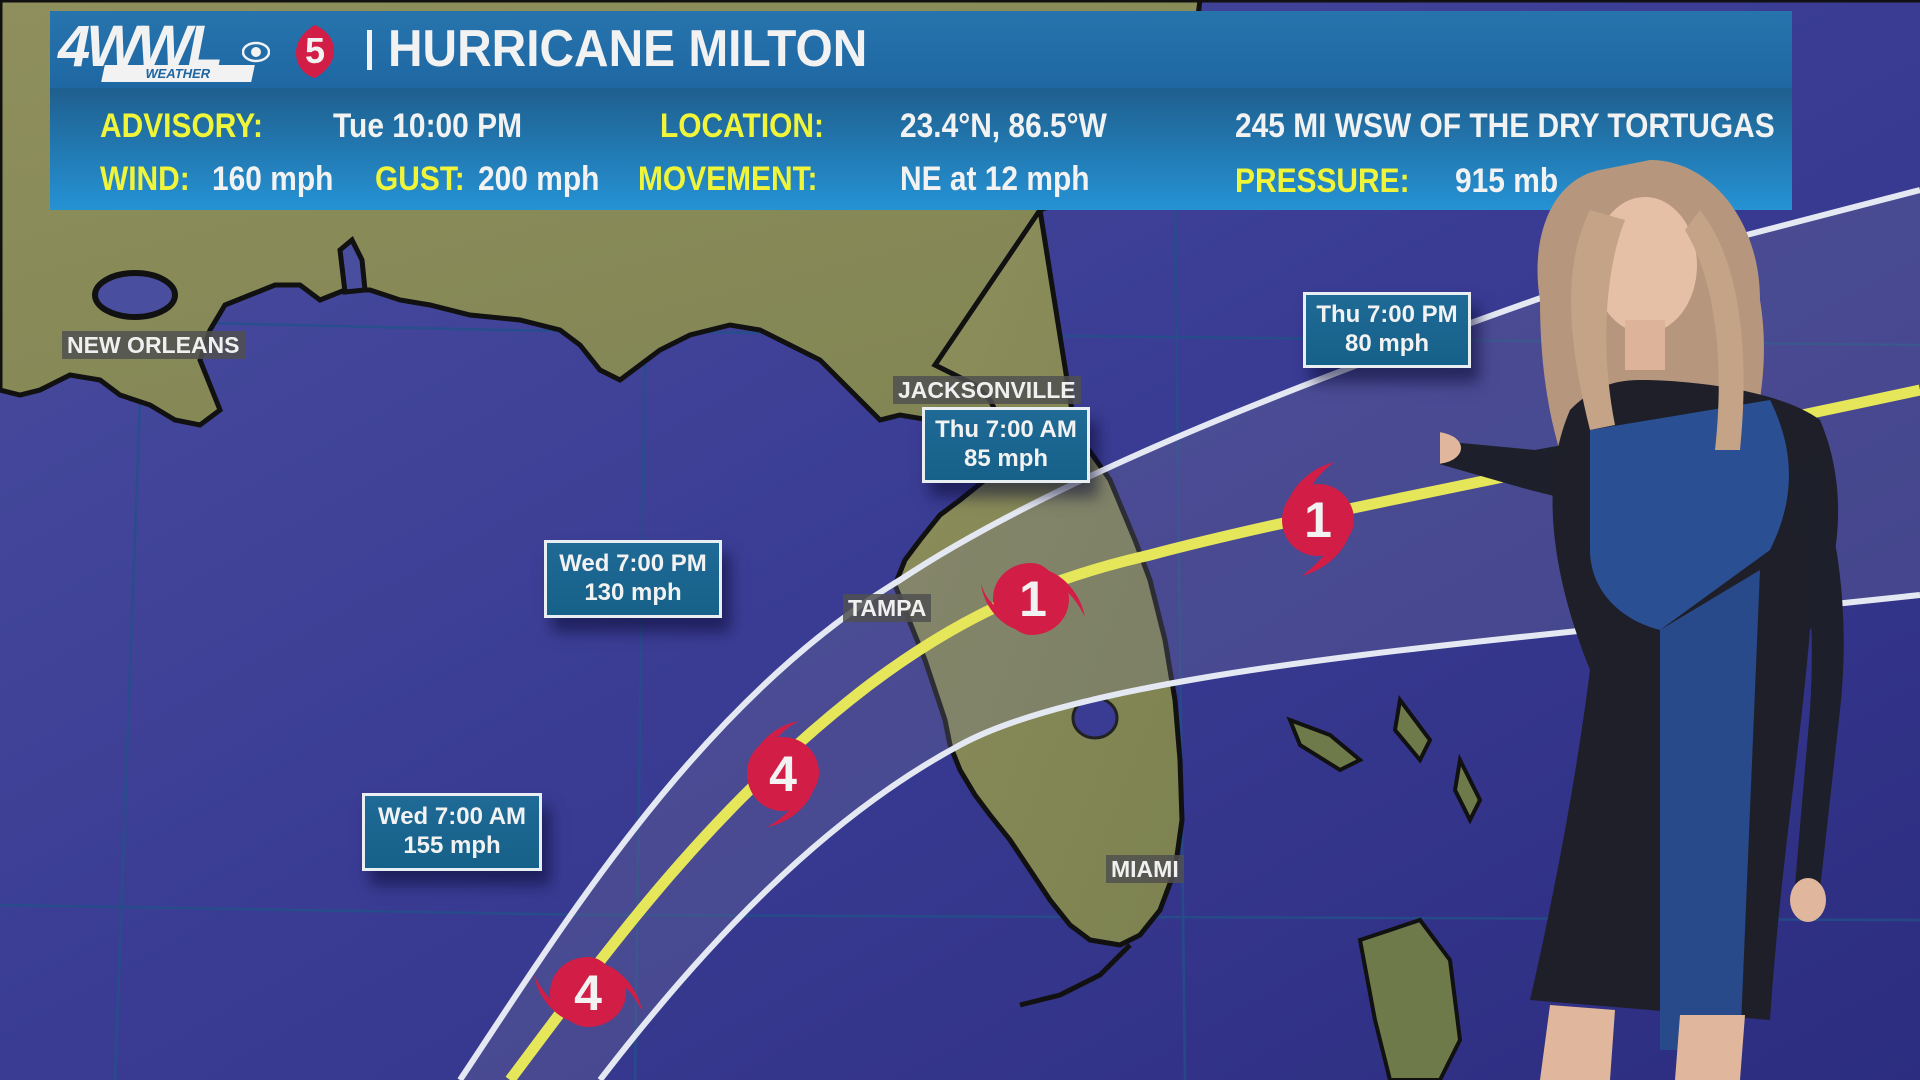 Image resolution: width=1920 pixels, height=1080 pixels. Describe the element at coordinates (135, 295) in the screenshot. I see `lake-pontchartrain` at that location.